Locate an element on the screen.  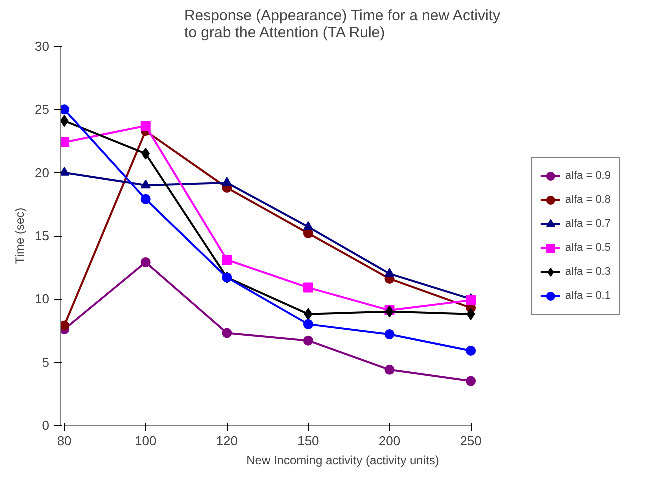
chart-title: Response (Appearance) Time for a new Activity to grab the Attention (TA Rule) is located at coordinates (342, 25).